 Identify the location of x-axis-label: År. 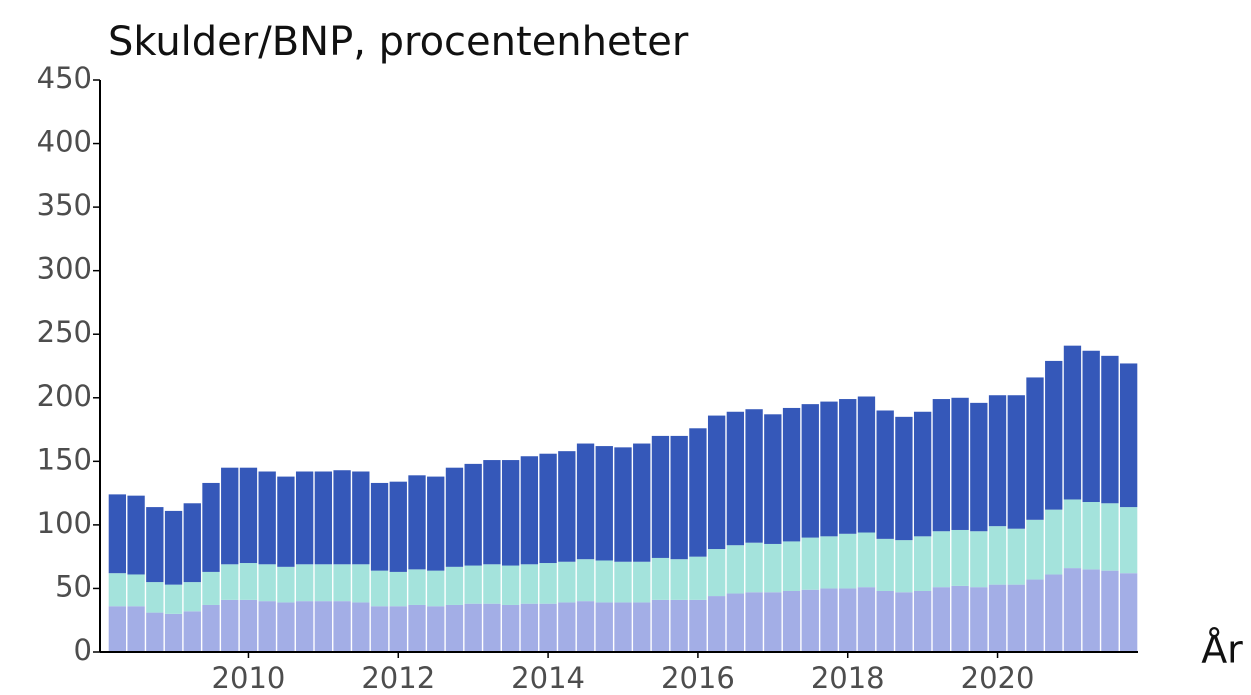
(1222, 650).